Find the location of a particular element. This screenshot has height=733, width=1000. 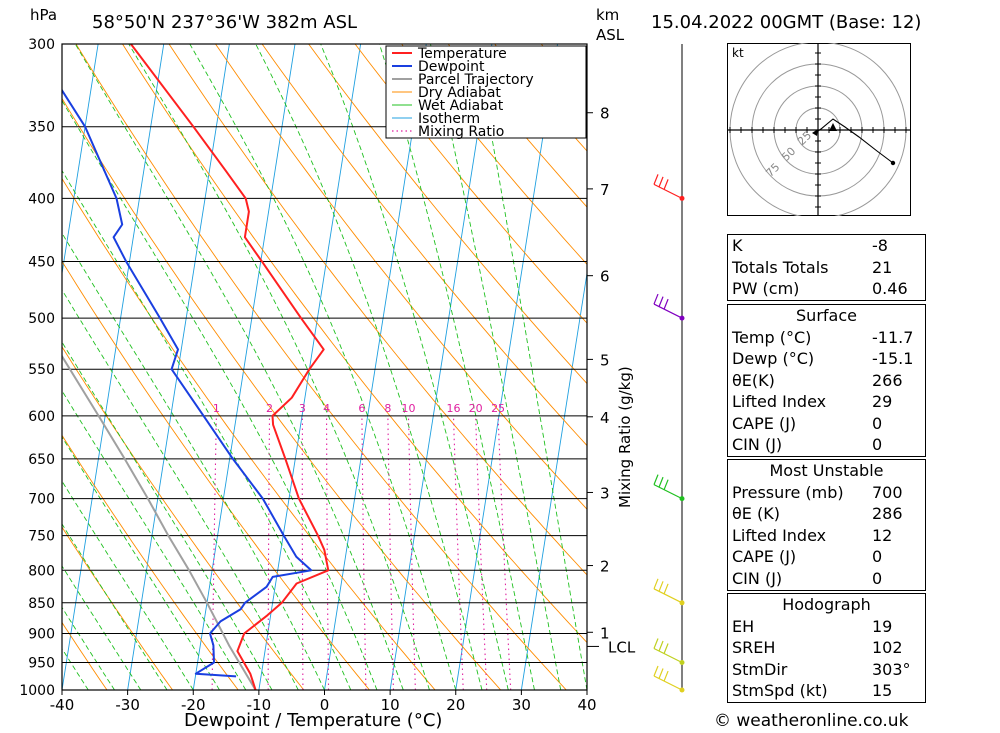

x-tick-label: -40 is located at coordinates (62, 705).